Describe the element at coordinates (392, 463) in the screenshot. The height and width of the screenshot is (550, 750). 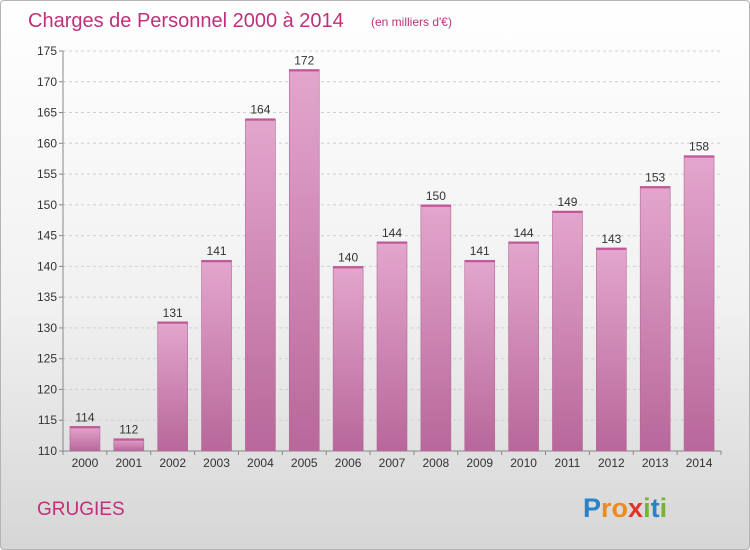
I see `x-tick-label: 2007` at that location.